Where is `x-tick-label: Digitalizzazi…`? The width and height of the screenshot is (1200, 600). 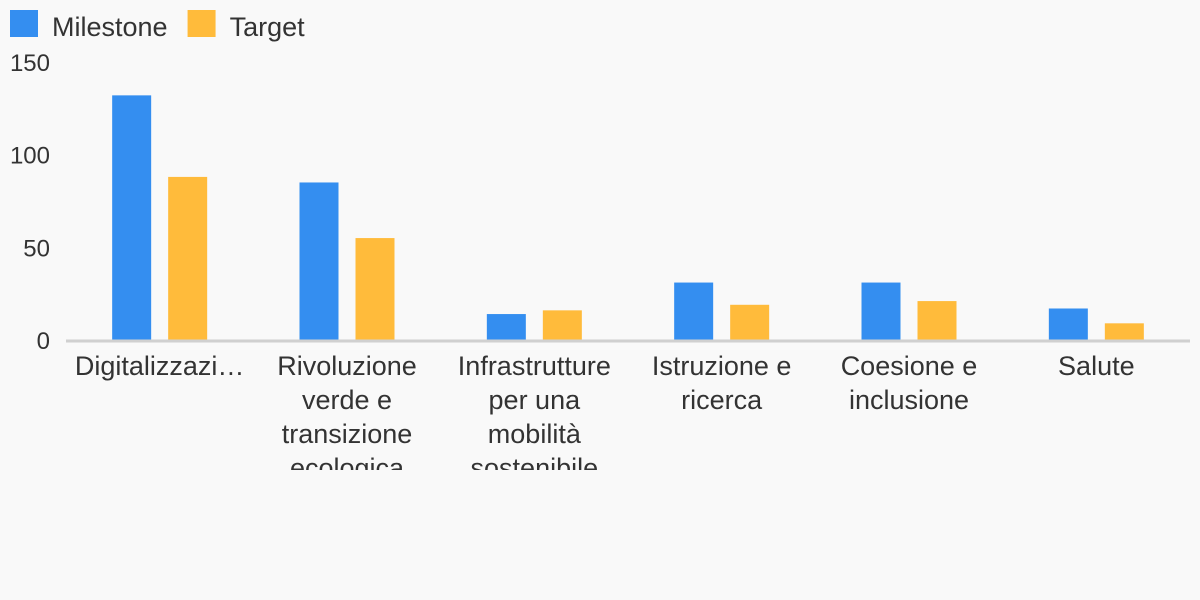
x-tick-label: Digitalizzazi… is located at coordinates (160, 366).